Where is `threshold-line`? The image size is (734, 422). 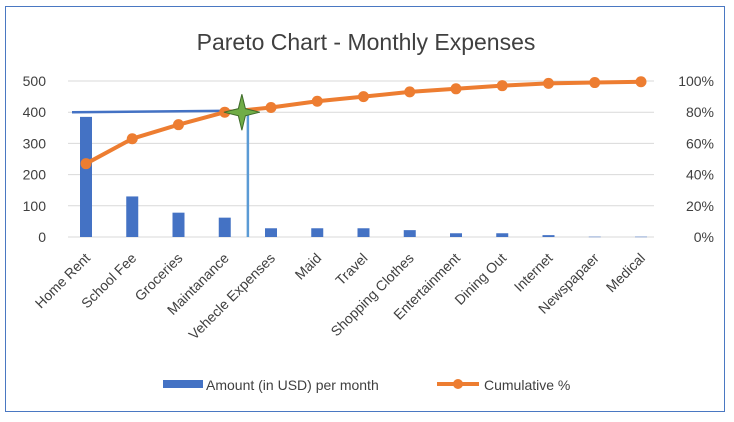
threshold-line is located at coordinates (158, 111).